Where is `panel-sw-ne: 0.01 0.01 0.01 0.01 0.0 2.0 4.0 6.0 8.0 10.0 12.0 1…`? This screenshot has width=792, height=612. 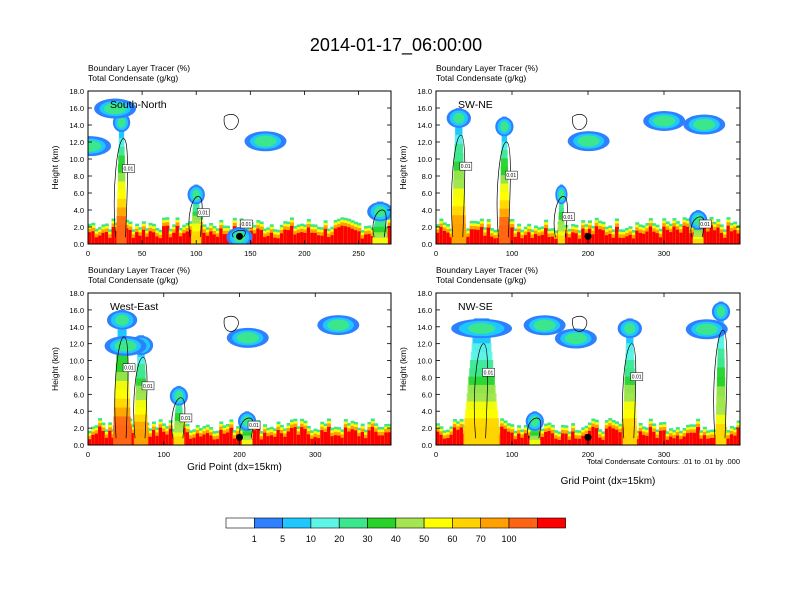
panel-sw-ne: 0.01 0.01 0.01 0.01 0.0 2.0 4.0 6.0 8.0 10.0 12.0 1… is located at coordinates (569, 160).